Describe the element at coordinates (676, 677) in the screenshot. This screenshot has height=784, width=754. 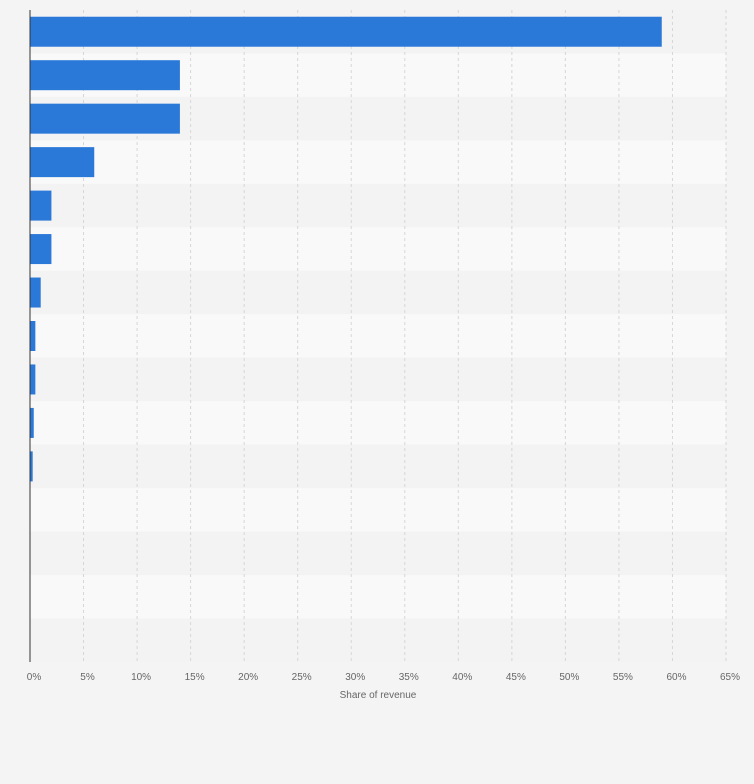
I see `x-tick-label: 60%` at that location.